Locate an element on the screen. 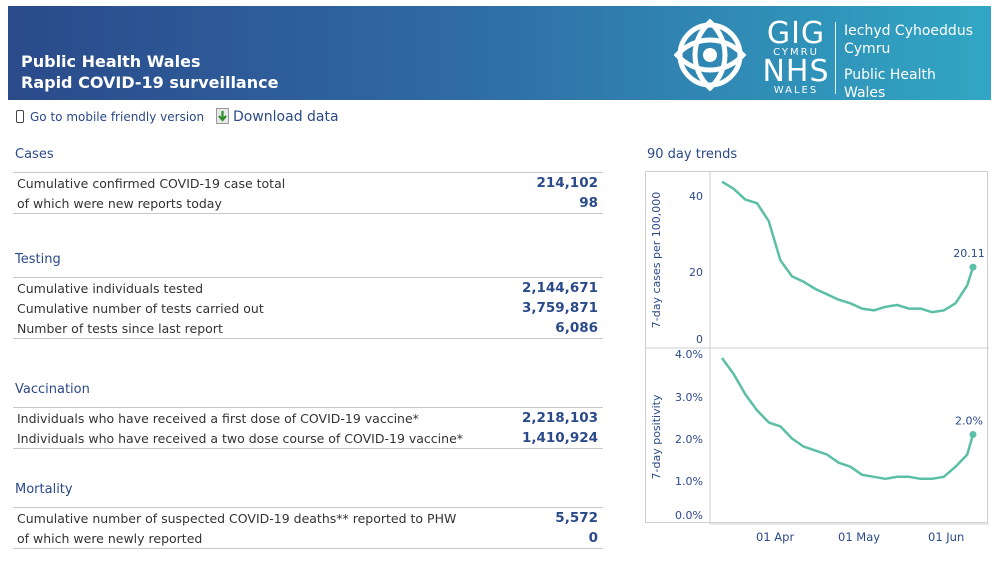  chart1-last-value-label: 20.11 is located at coordinates (969, 253).